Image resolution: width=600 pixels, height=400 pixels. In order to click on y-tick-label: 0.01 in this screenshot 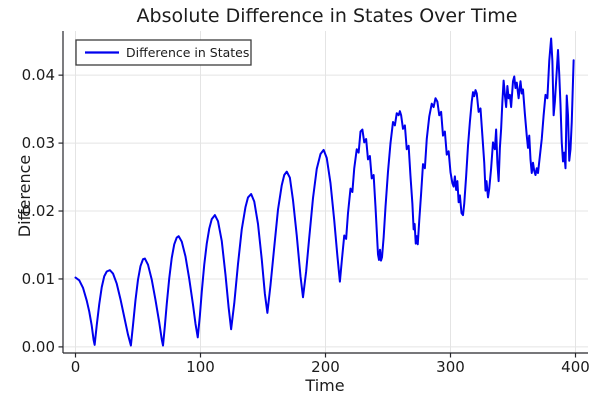, I will do `click(38, 279)`.